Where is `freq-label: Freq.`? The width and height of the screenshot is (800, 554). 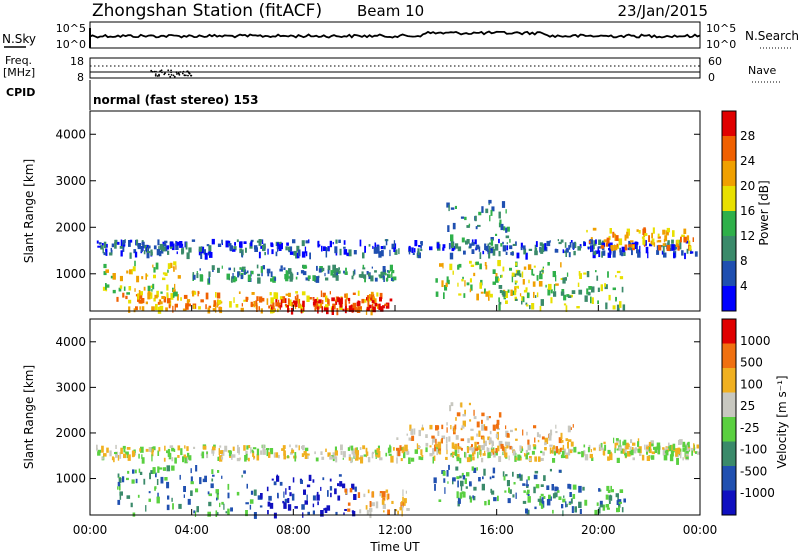 freq-label: Freq. is located at coordinates (18, 60).